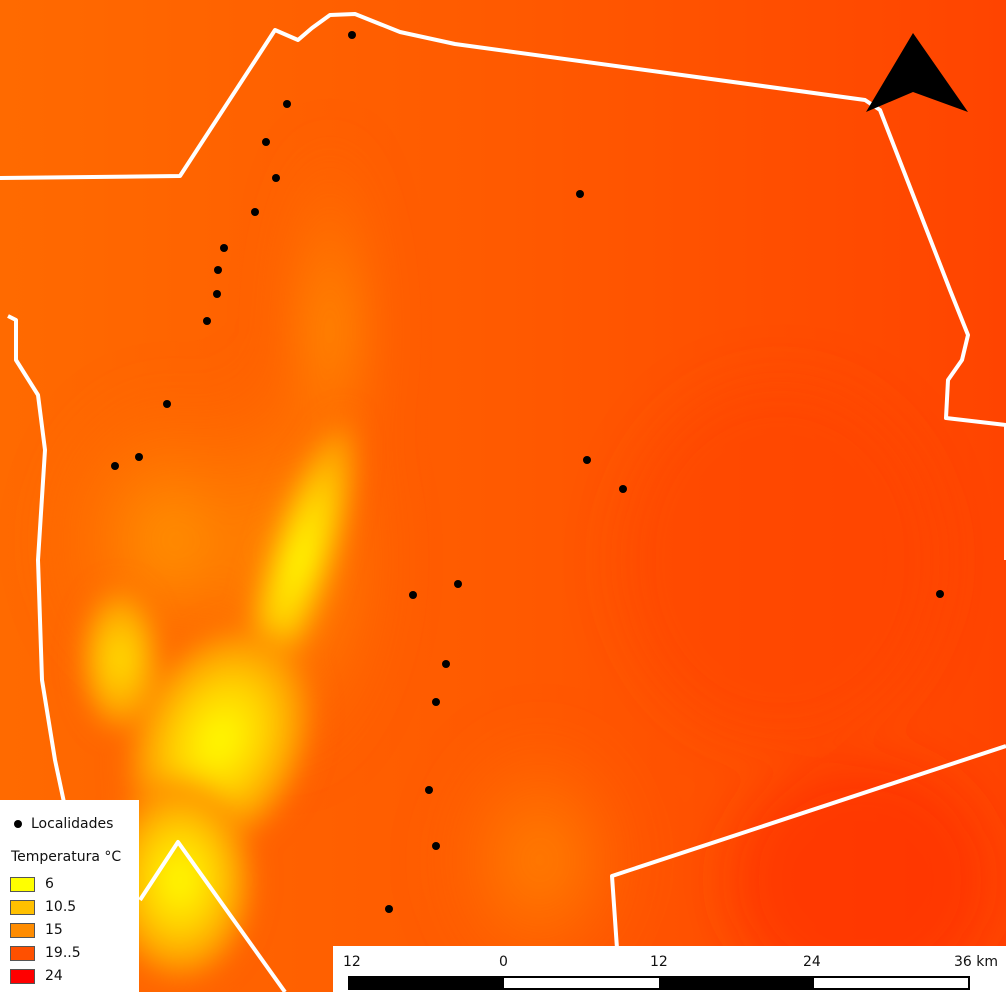 The height and width of the screenshot is (992, 1006). Describe the element at coordinates (18, 824) in the screenshot. I see `point-symbol-icon` at that location.